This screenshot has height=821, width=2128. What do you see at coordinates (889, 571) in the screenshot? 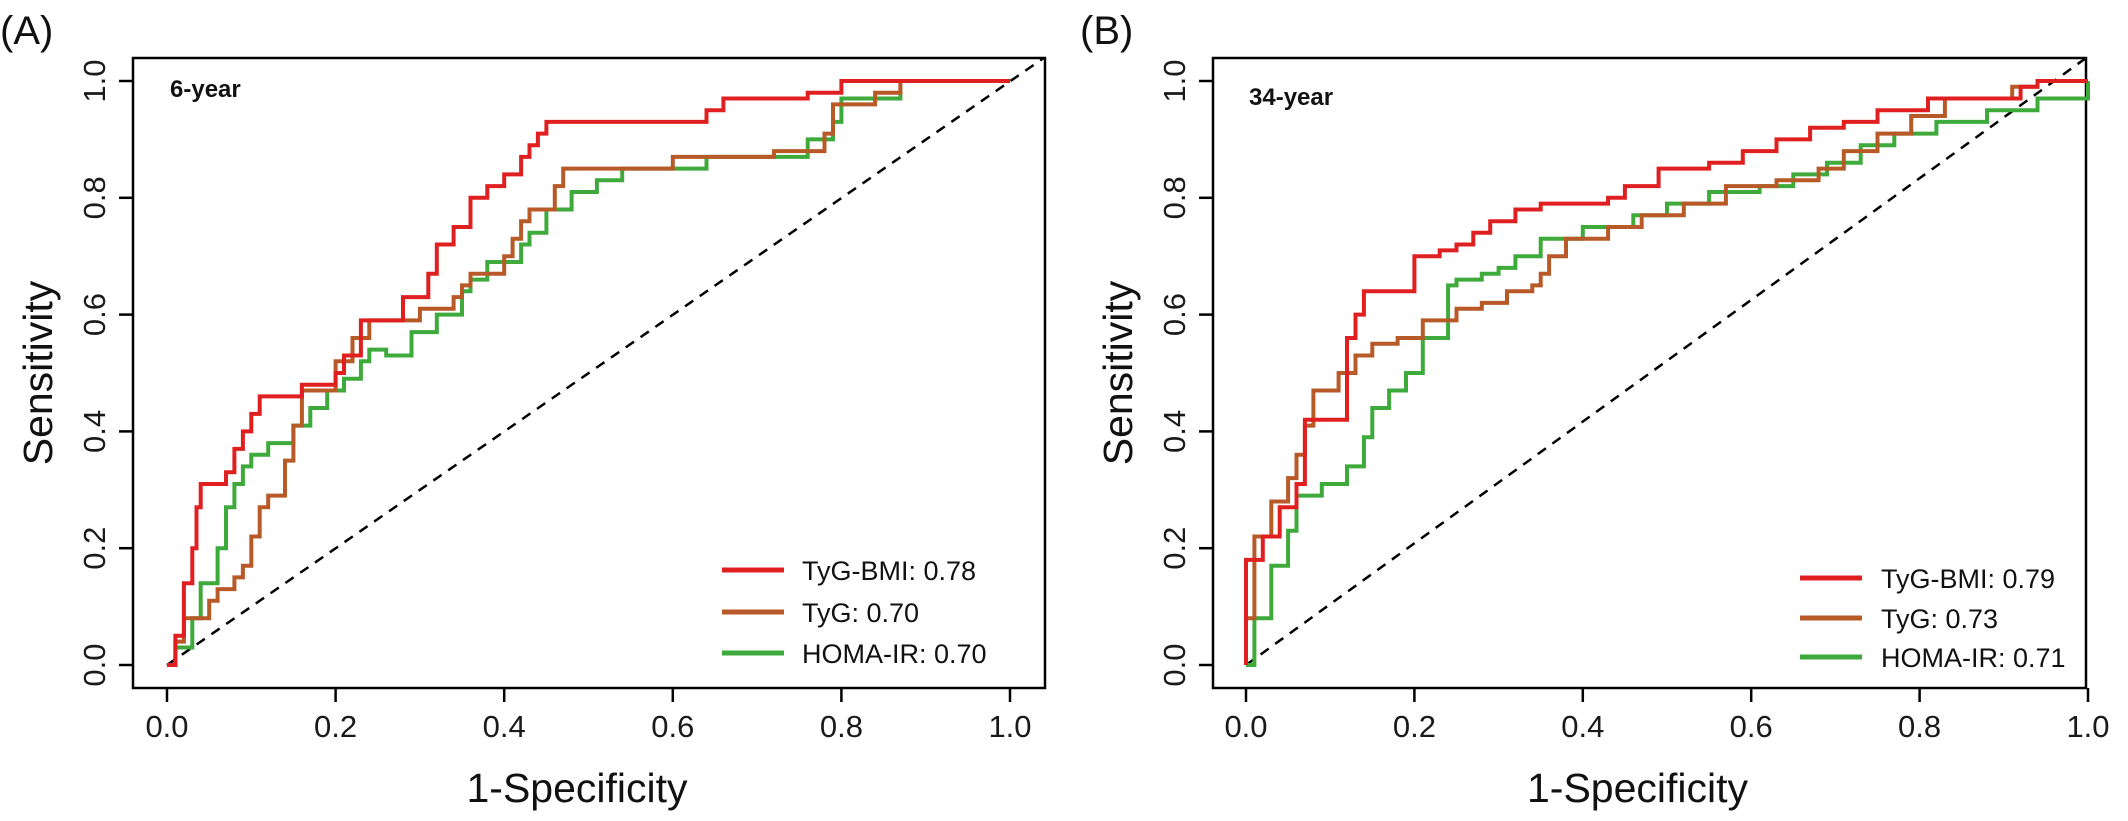
I see `legend-entry: TyG-BMI: 0.78` at bounding box center [889, 571].